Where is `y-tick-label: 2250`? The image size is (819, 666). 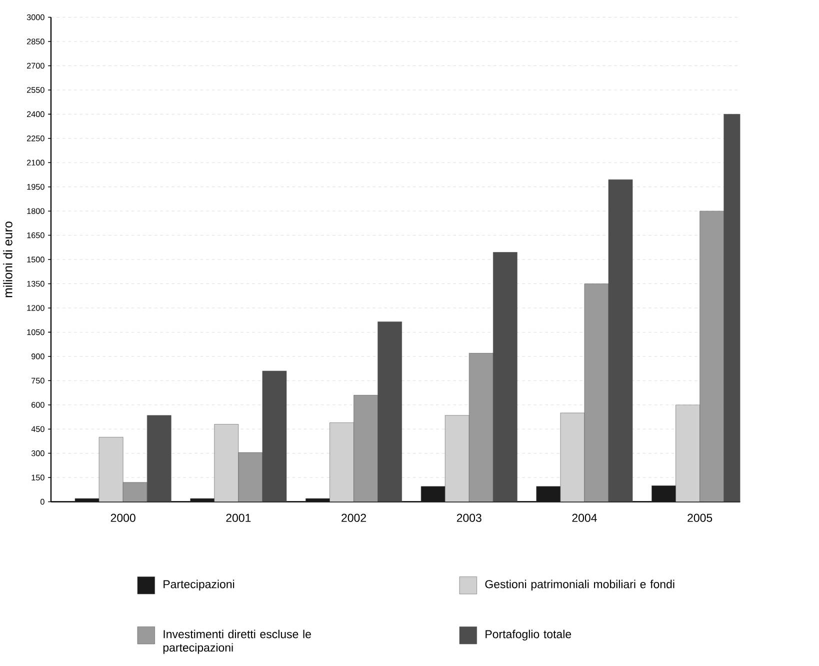
y-tick-label: 2250 is located at coordinates (35, 138).